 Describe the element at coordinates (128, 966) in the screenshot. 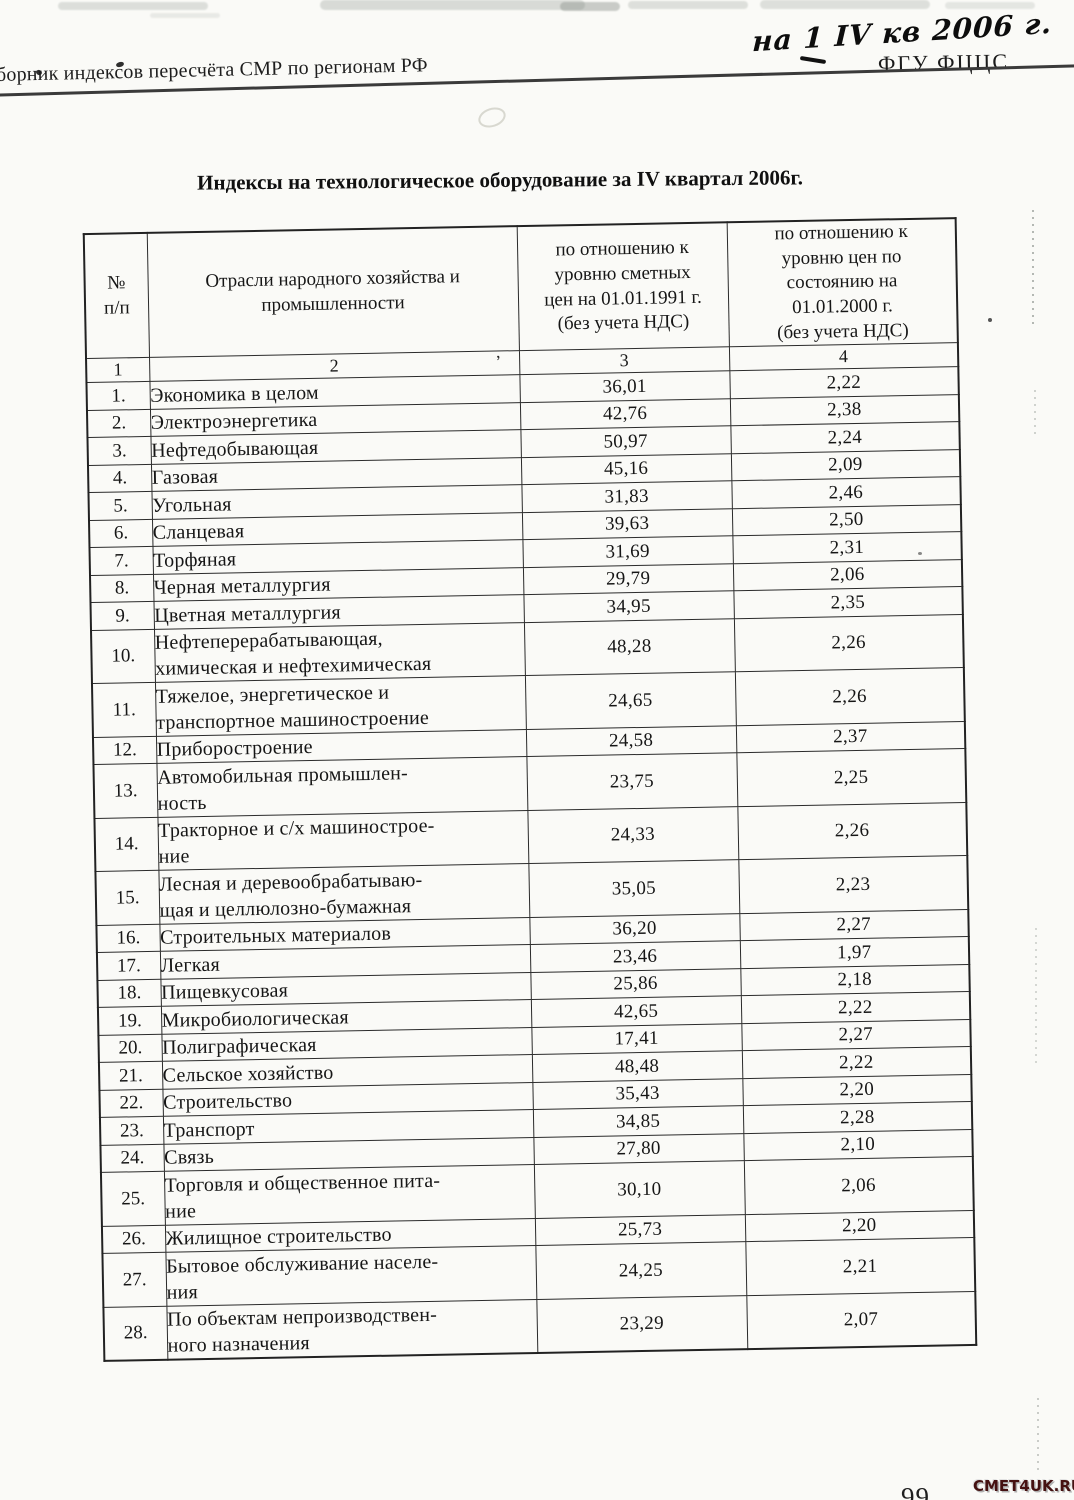

I see `row-number-cell: 17.` at that location.